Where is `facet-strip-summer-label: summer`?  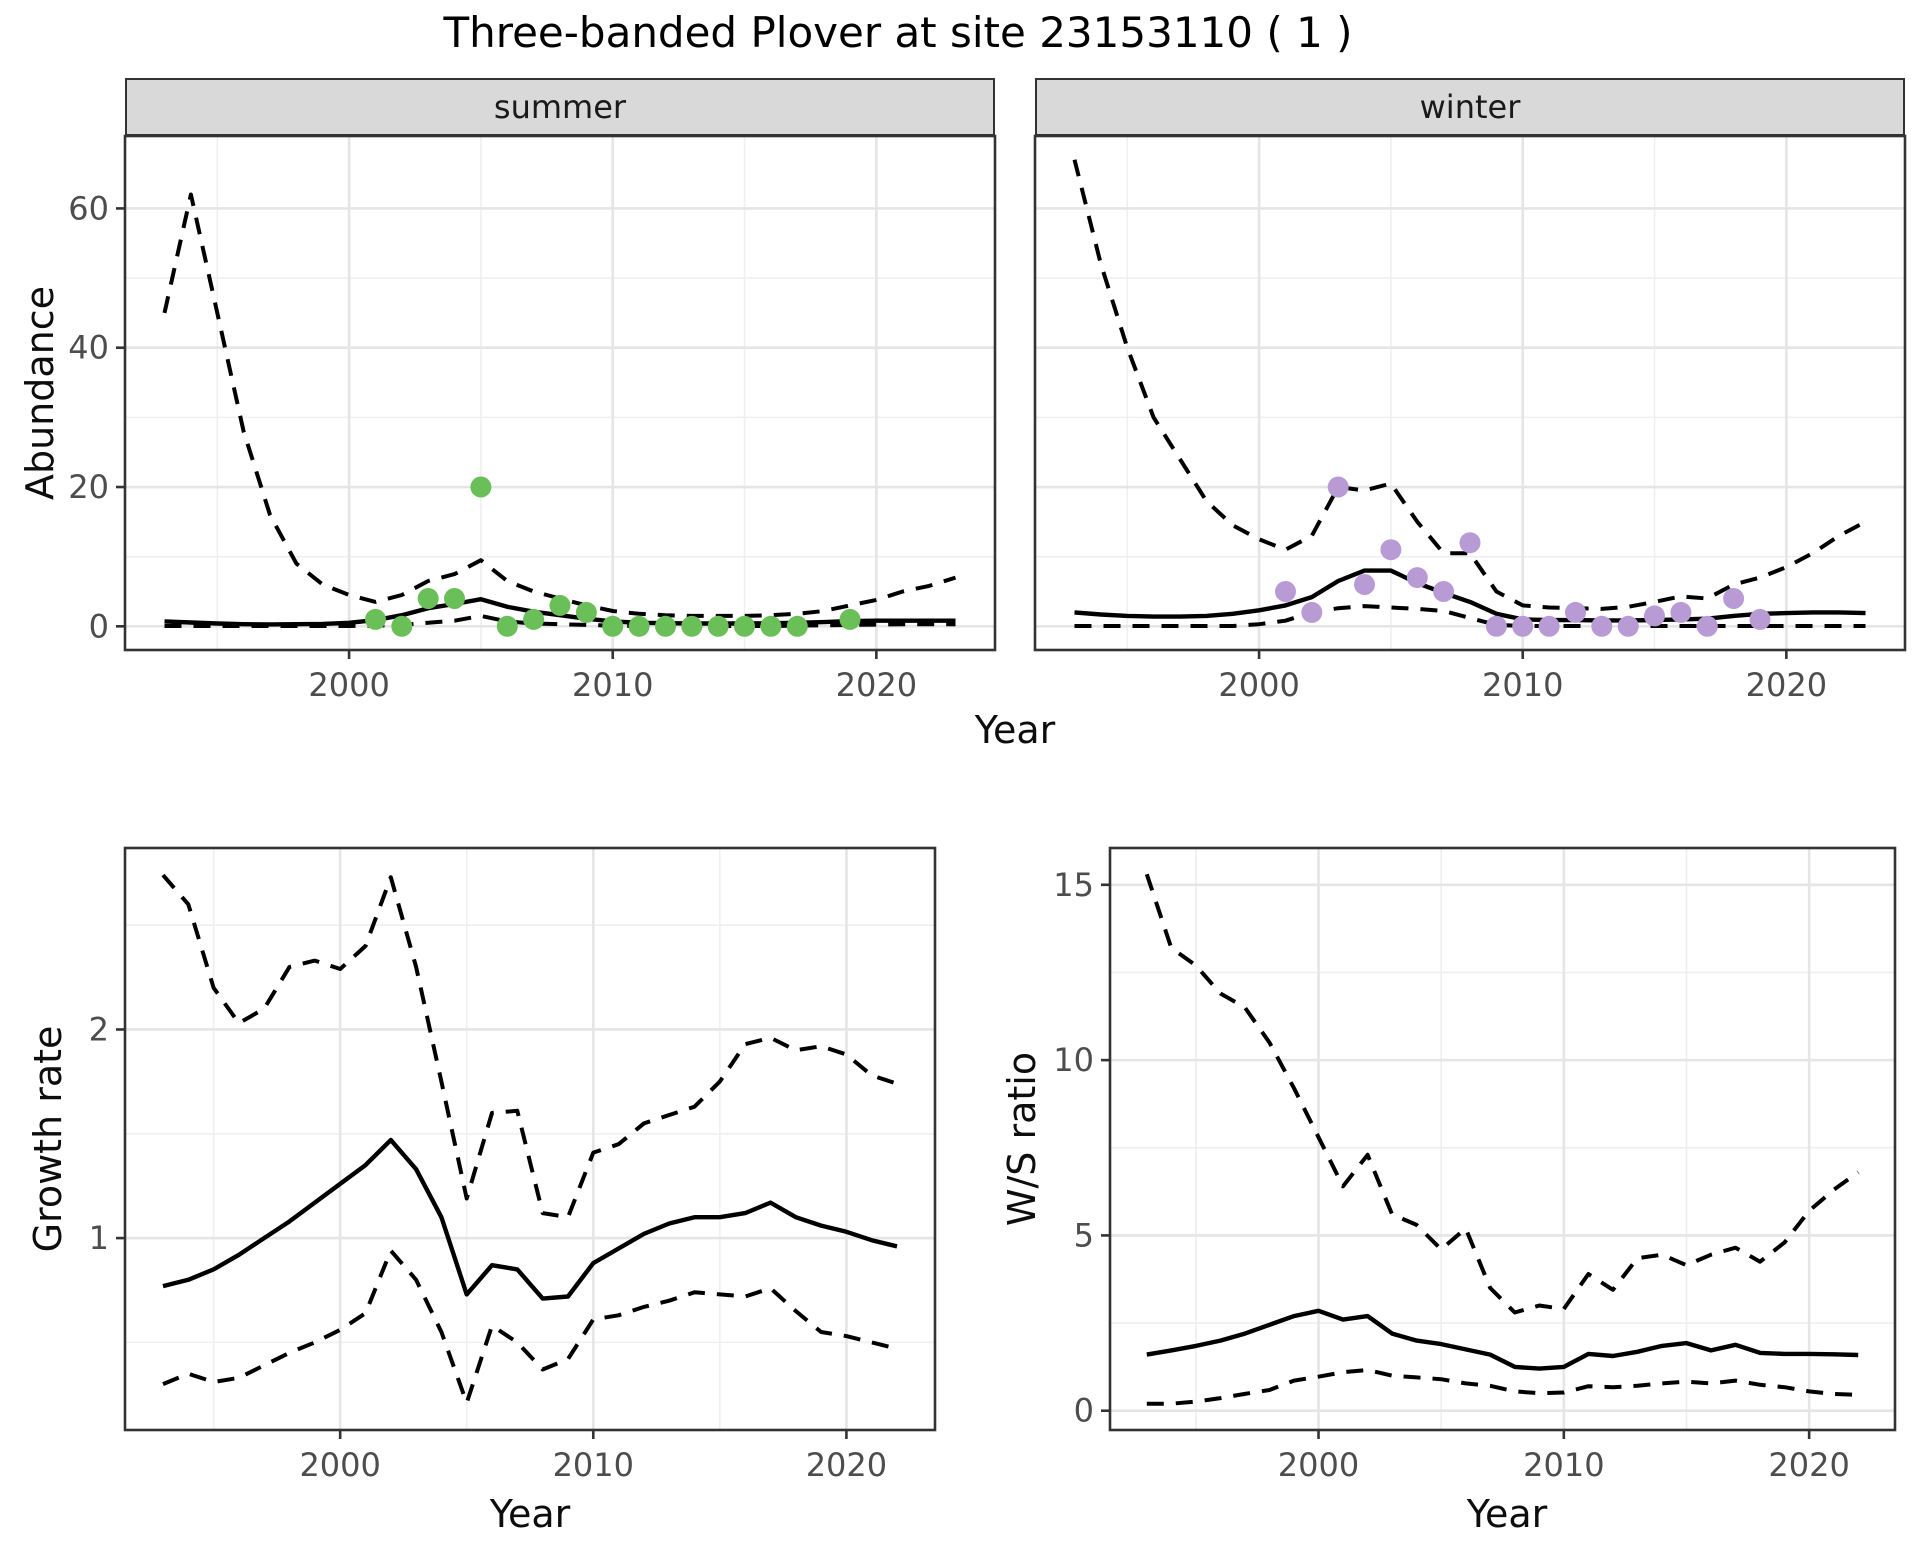 facet-strip-summer-label: summer is located at coordinates (560, 107).